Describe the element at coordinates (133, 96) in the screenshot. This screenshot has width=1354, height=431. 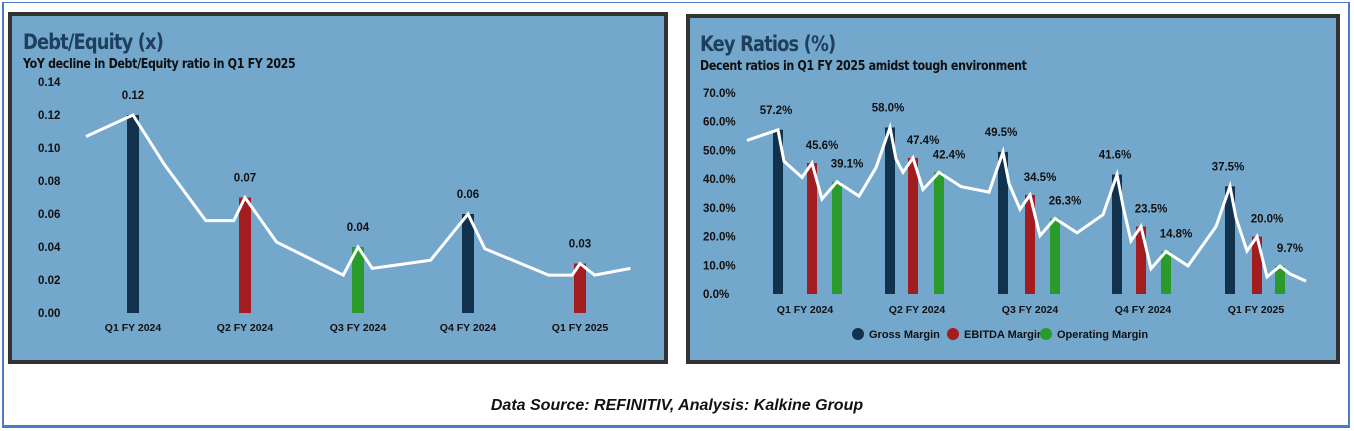
I see `data-label: 0.12` at that location.